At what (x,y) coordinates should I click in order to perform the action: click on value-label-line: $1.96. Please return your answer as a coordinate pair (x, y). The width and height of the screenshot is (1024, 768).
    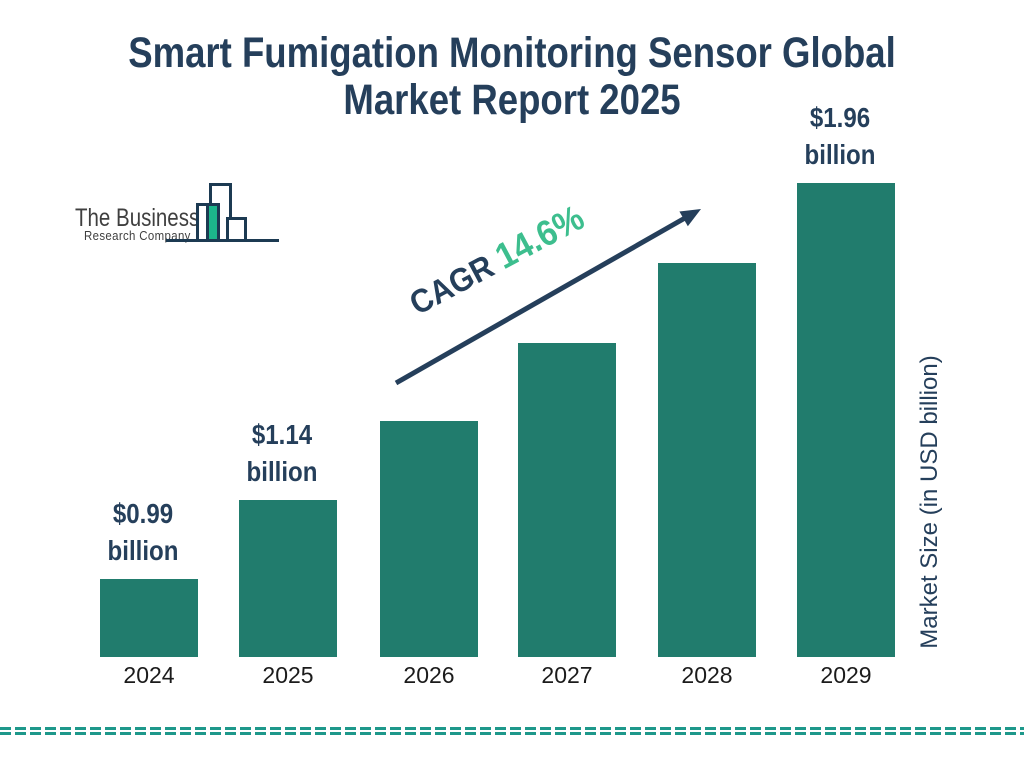
    Looking at the image, I should click on (840, 117).